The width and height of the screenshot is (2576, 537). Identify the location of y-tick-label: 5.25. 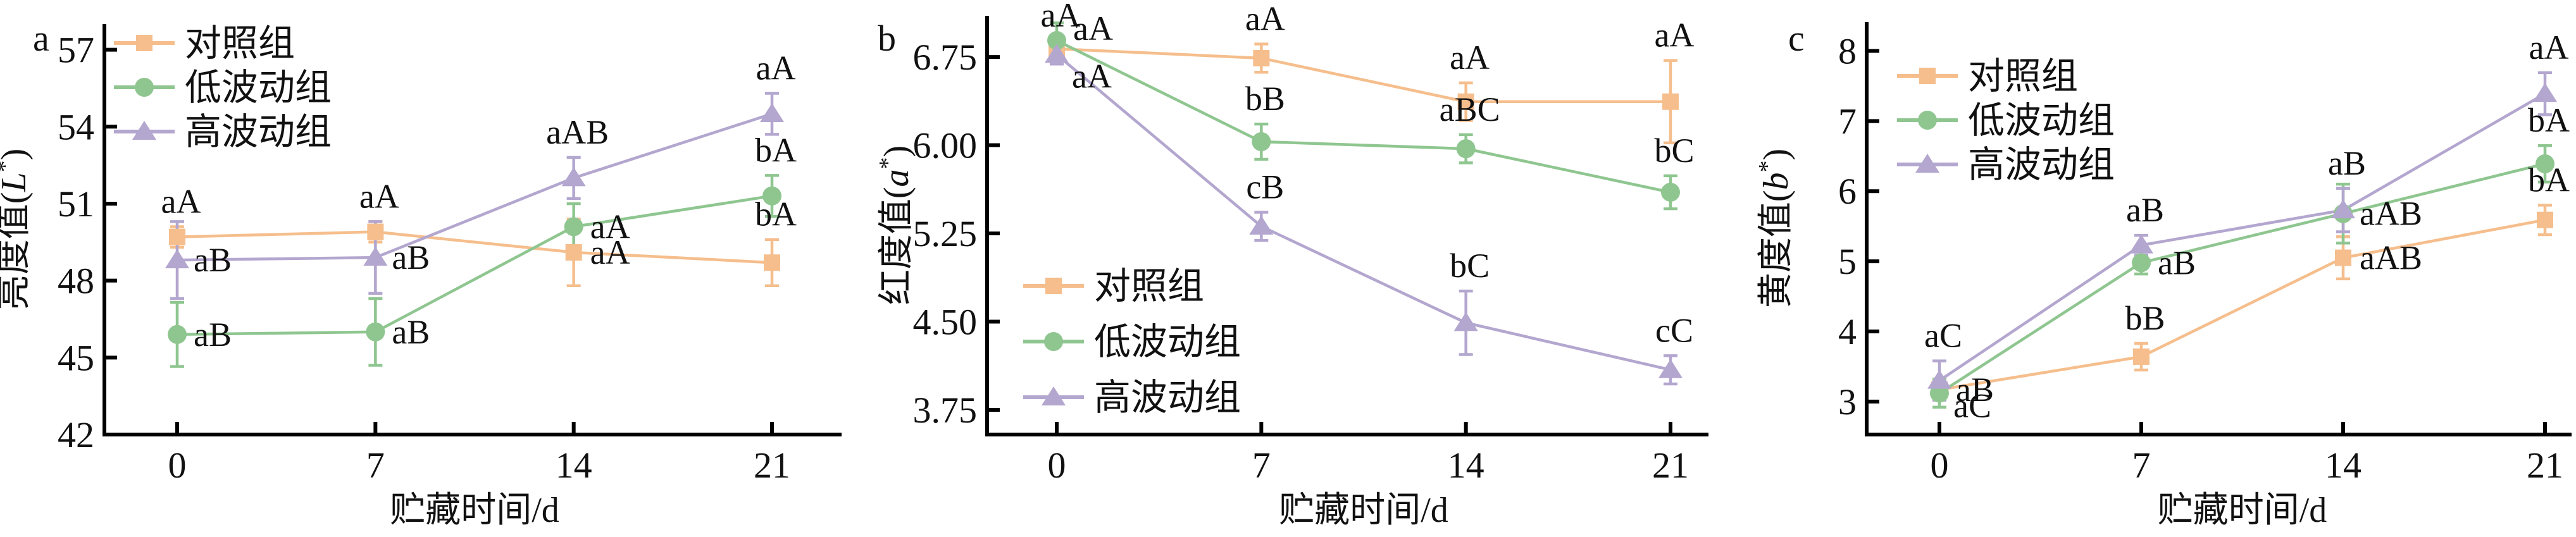
(945, 234).